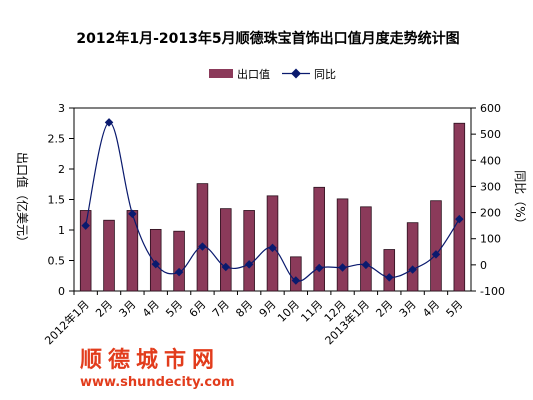 The width and height of the screenshot is (533, 400). What do you see at coordinates (490, 186) in the screenshot?
I see `y2-tick-label: 300` at bounding box center [490, 186].